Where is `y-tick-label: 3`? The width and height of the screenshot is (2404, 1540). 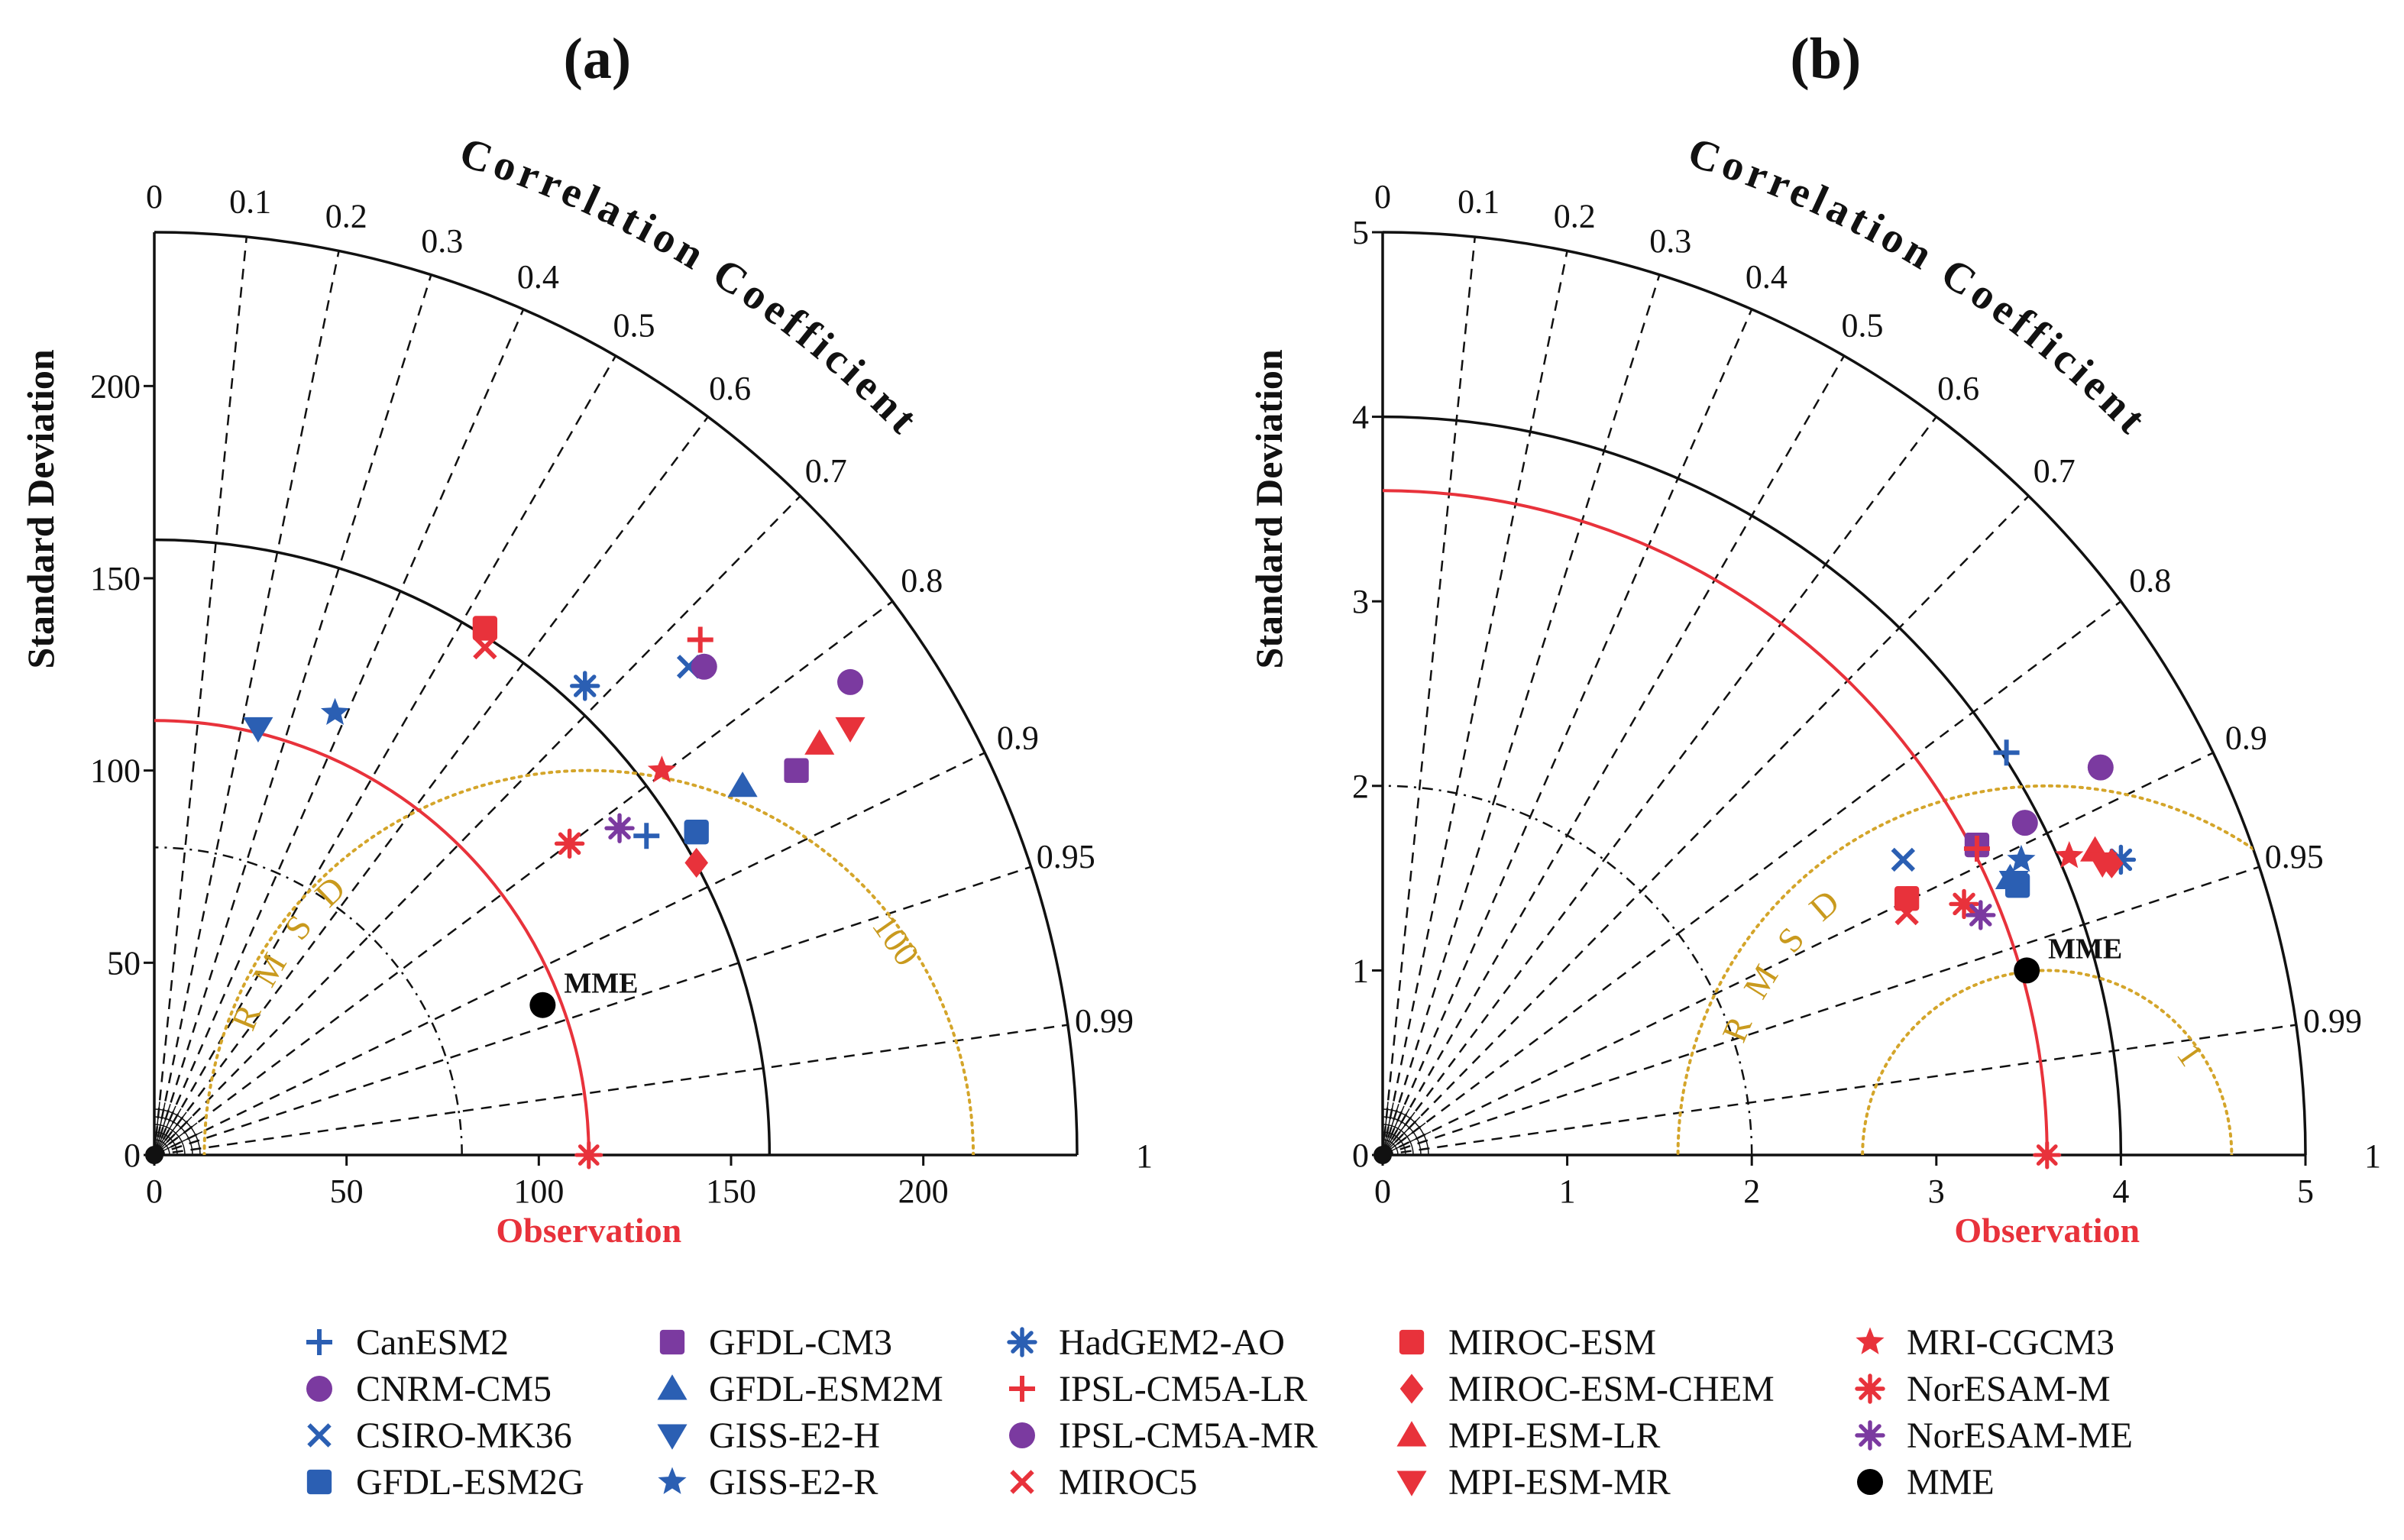 y-tick-label: 3 is located at coordinates (1360, 601).